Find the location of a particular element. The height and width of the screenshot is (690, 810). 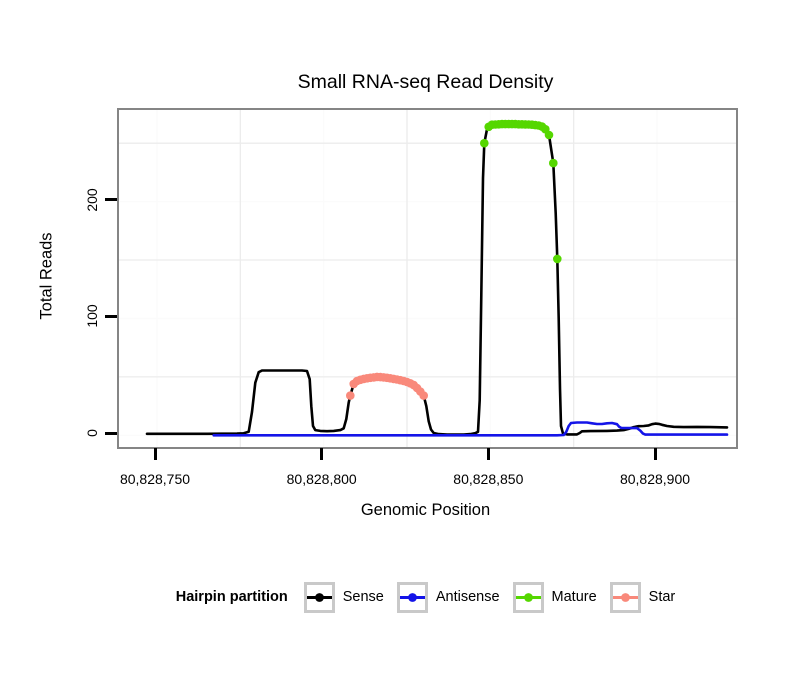

x-tick-label: 80,828,850 is located at coordinates (488, 479).